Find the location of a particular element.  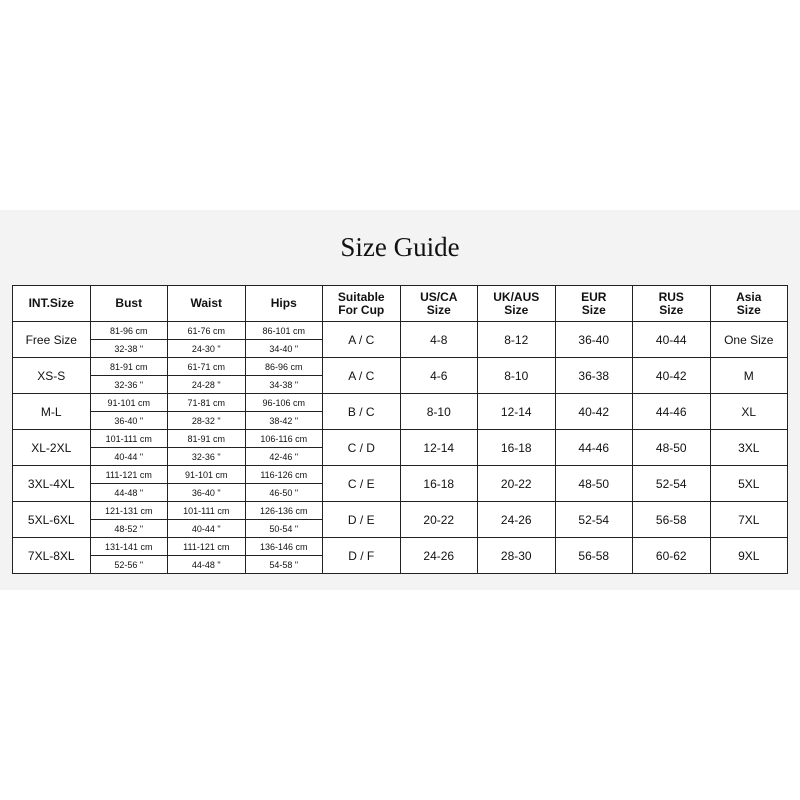

uk-cell: 12-14 is located at coordinates (516, 411).